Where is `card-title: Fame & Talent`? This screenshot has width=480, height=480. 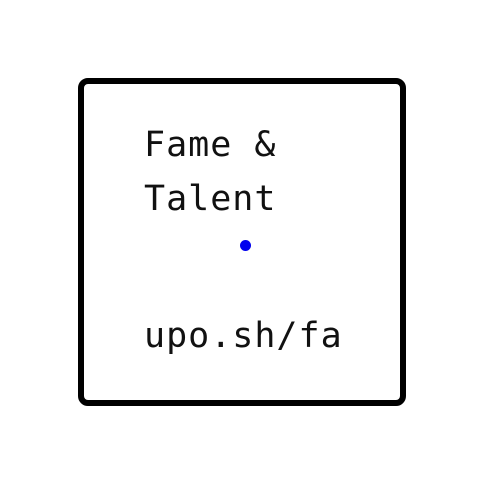
card-title: Fame & Talent is located at coordinates (210, 172).